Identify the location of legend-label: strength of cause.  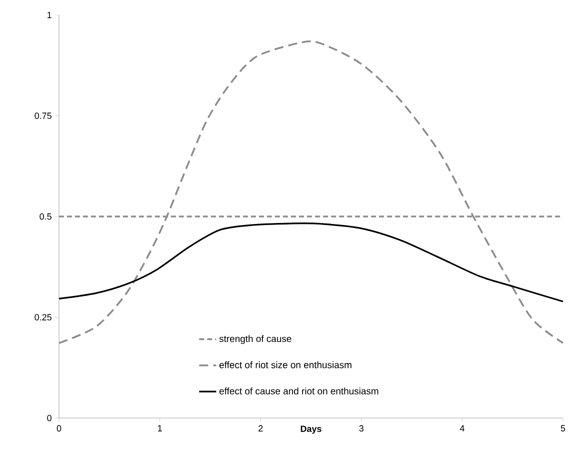
(255, 339).